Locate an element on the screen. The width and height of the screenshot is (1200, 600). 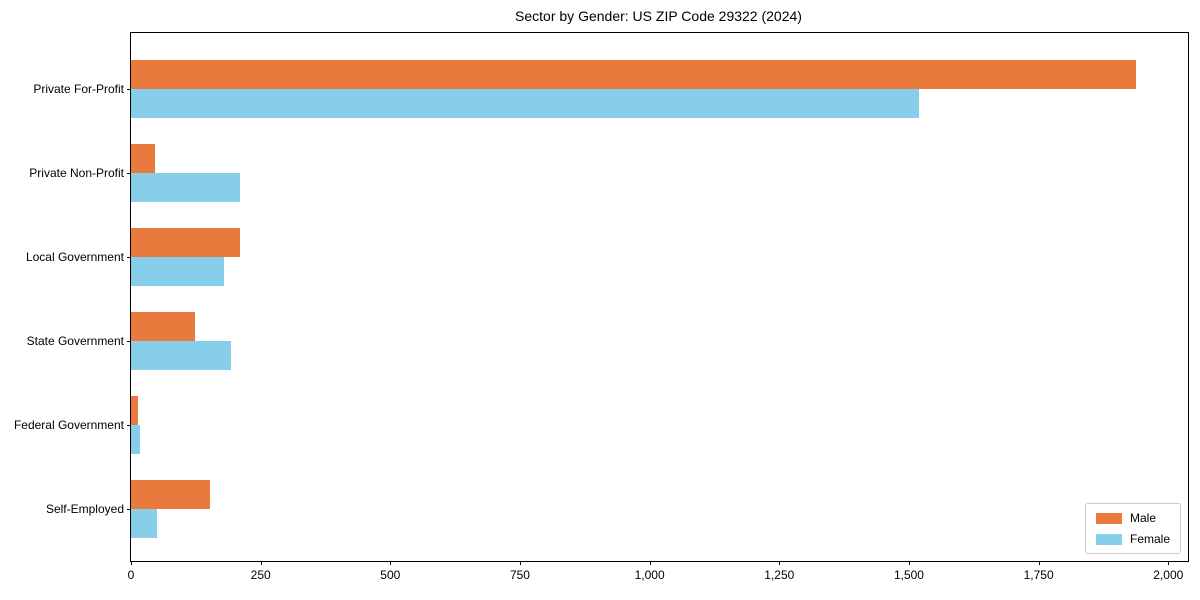
legend-swatch-male is located at coordinates (1108, 518).